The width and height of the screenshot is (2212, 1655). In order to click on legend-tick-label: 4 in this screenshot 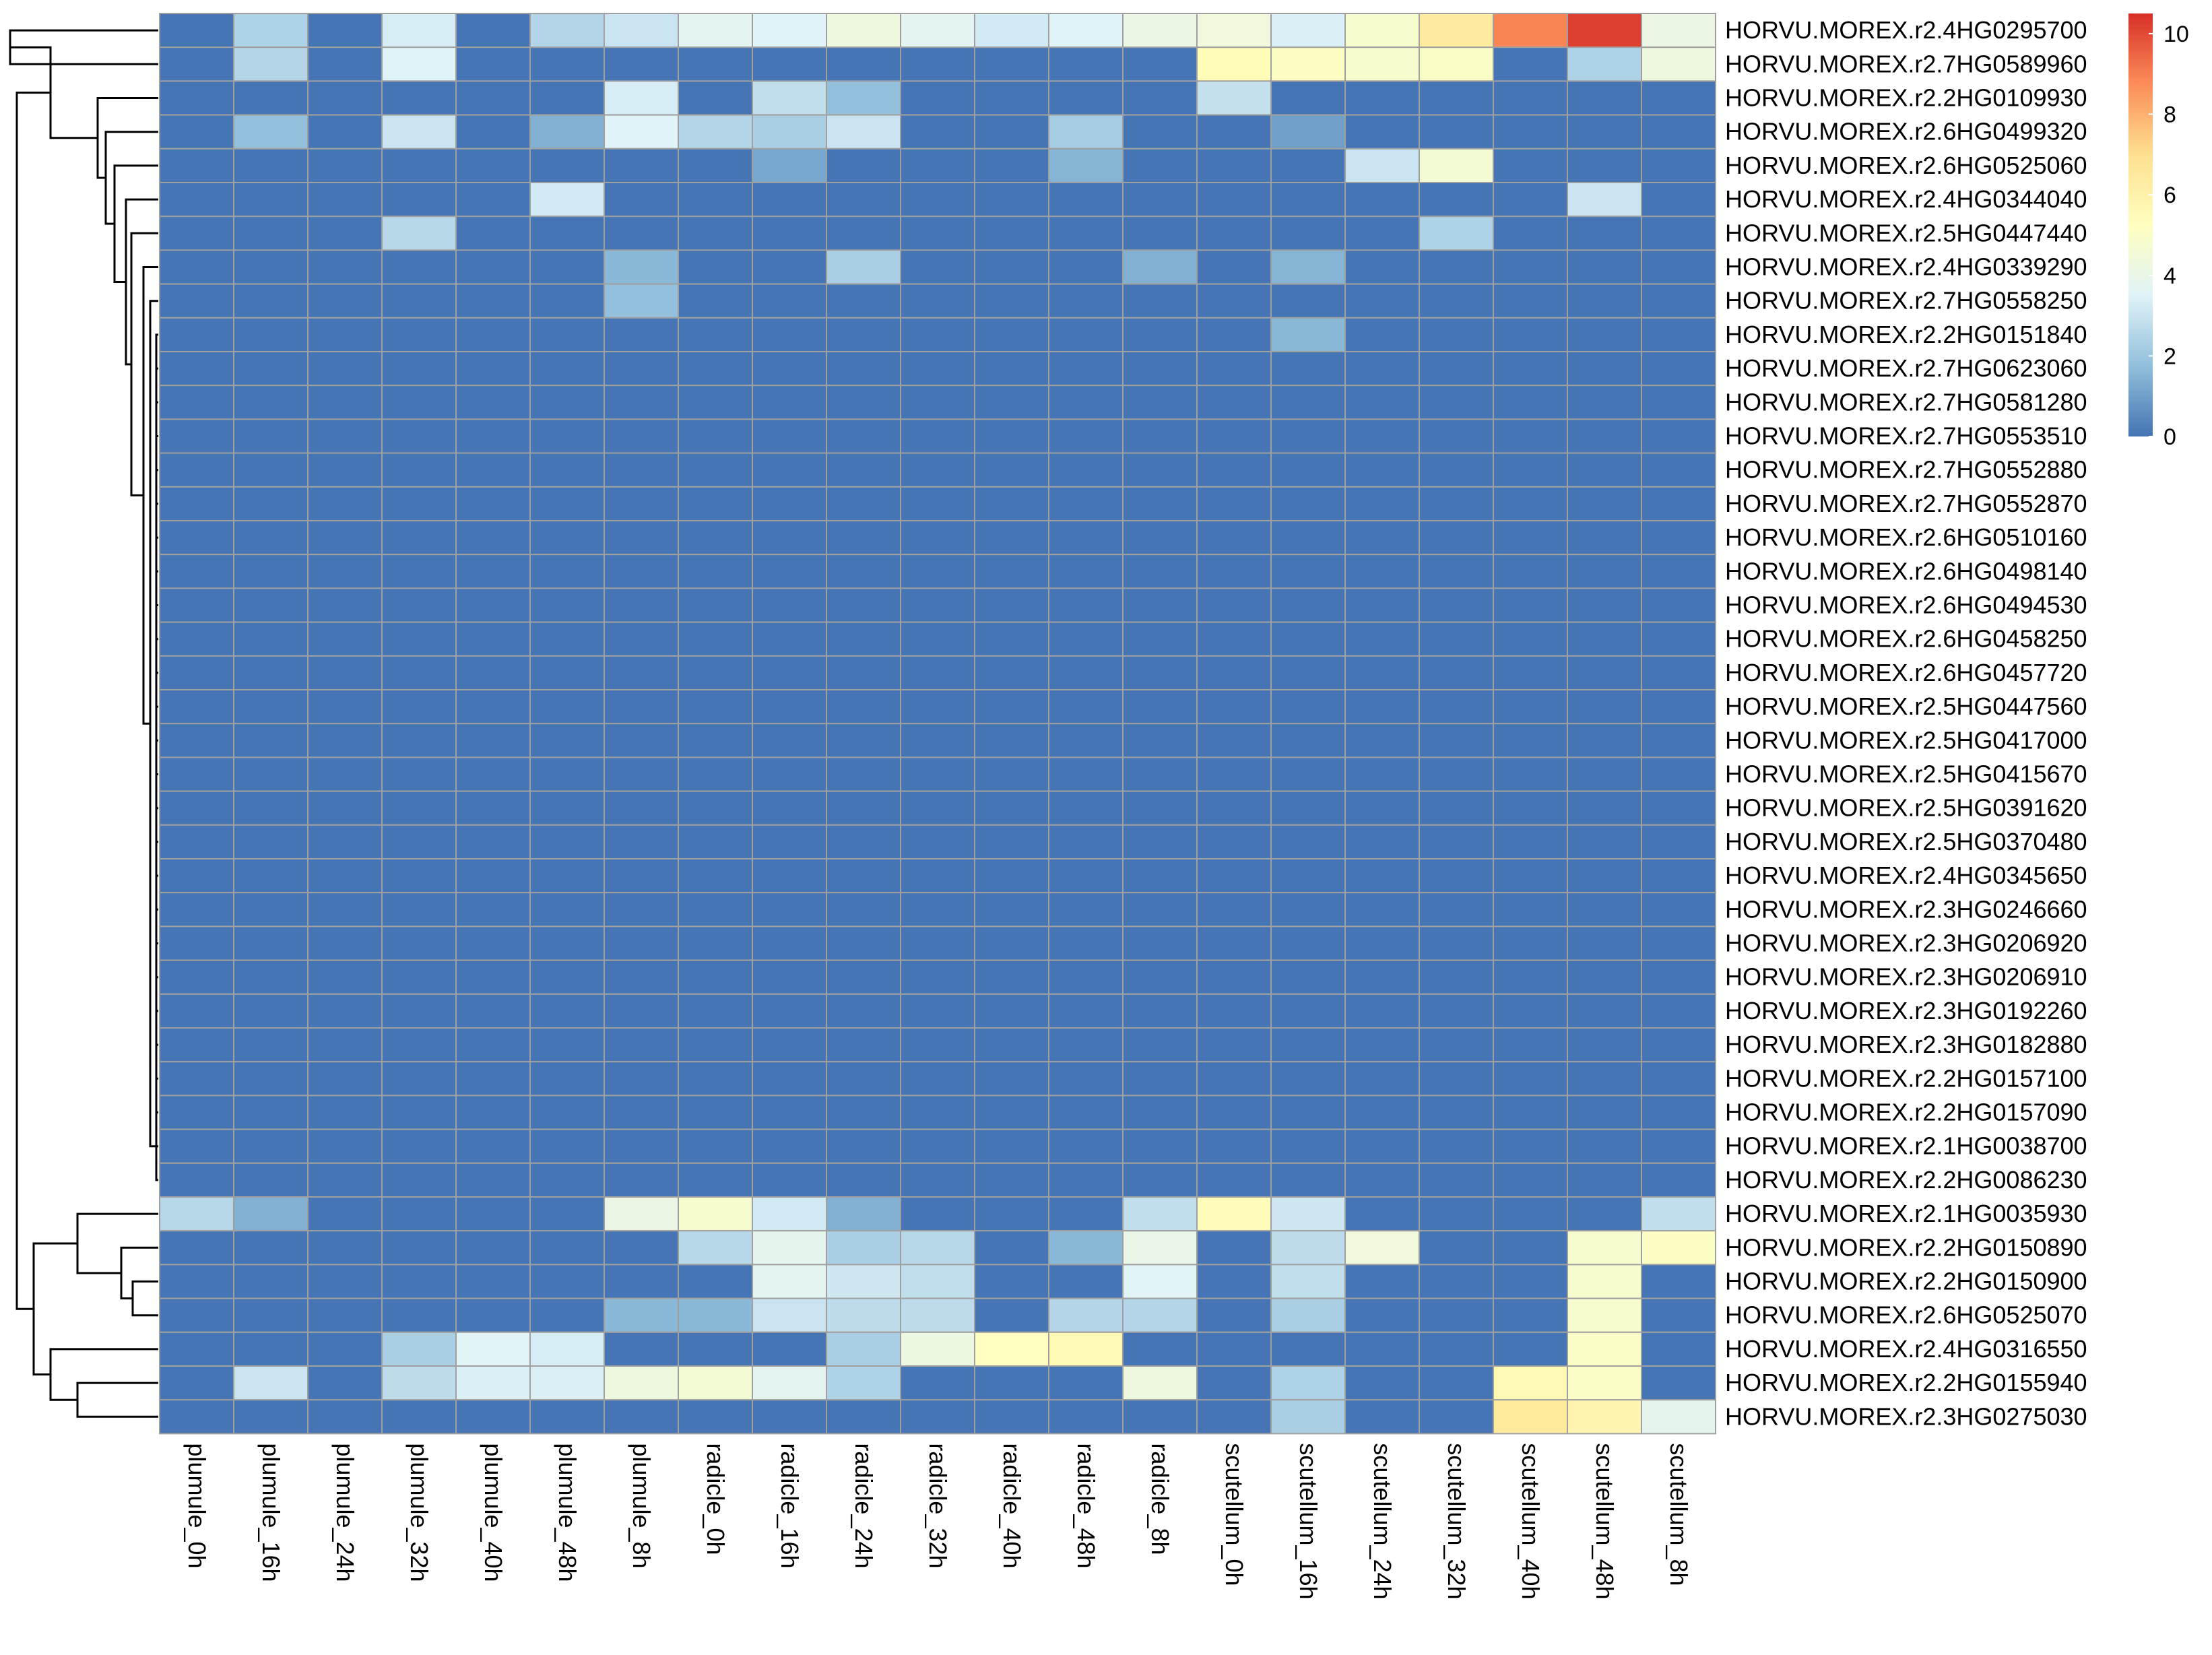, I will do `click(2170, 276)`.